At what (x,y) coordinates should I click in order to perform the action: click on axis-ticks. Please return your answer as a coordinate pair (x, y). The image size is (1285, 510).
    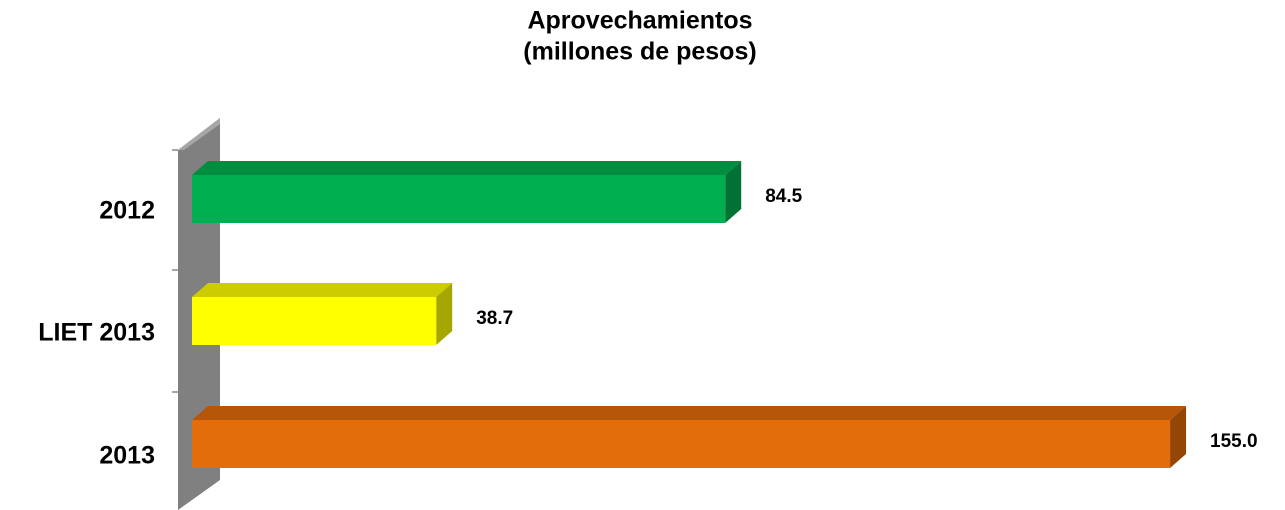
    Looking at the image, I should click on (175, 271).